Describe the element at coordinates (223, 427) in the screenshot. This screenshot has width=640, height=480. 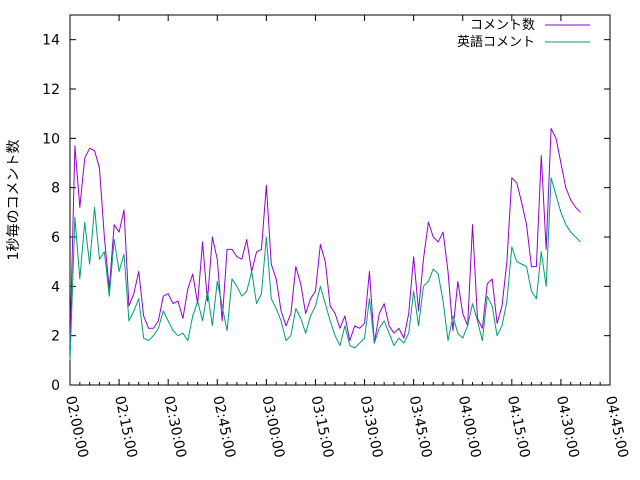
I see `x-tick-label: 02:45:00` at that location.